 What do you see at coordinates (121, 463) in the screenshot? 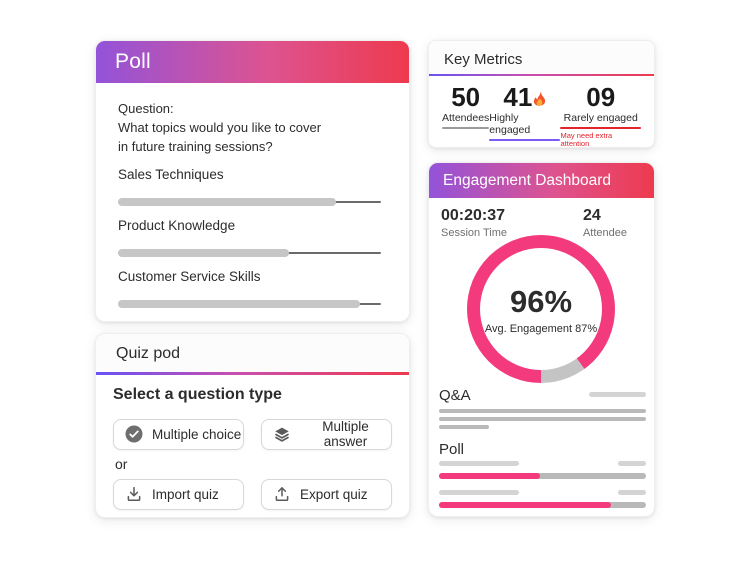
I see `or-label: or` at bounding box center [121, 463].